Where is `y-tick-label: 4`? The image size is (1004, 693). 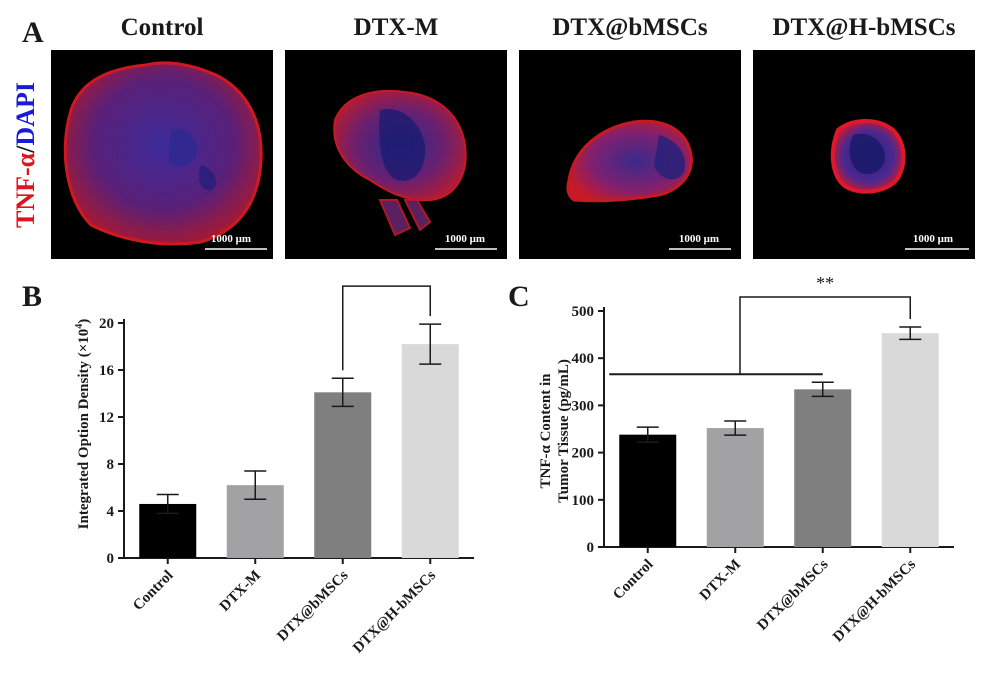
y-tick-label: 4 is located at coordinates (111, 512).